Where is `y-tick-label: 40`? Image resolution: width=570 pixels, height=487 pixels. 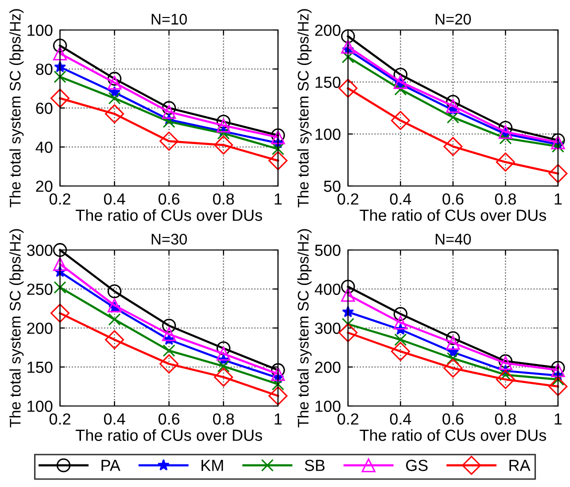
y-tick-label: 40 is located at coordinates (44, 147).